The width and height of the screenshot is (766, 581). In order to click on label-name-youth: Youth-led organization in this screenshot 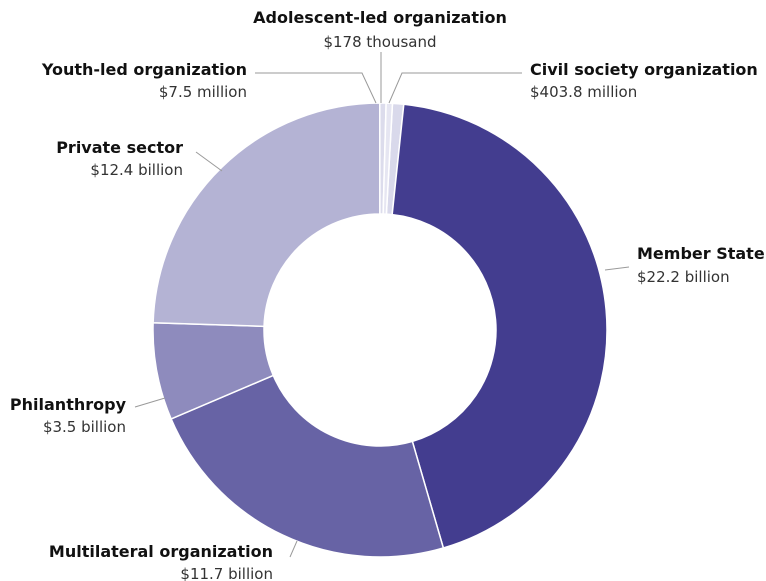, I will do `click(144, 69)`.